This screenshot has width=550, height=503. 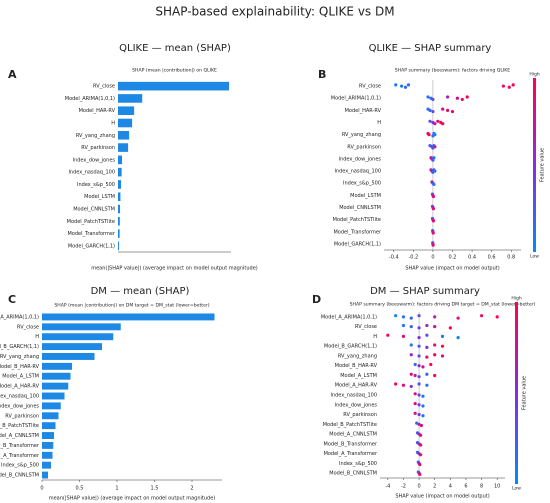 What do you see at coordinates (140, 291) in the screenshot?
I see `panel-title: DM — mean (SHAP)` at bounding box center [140, 291].